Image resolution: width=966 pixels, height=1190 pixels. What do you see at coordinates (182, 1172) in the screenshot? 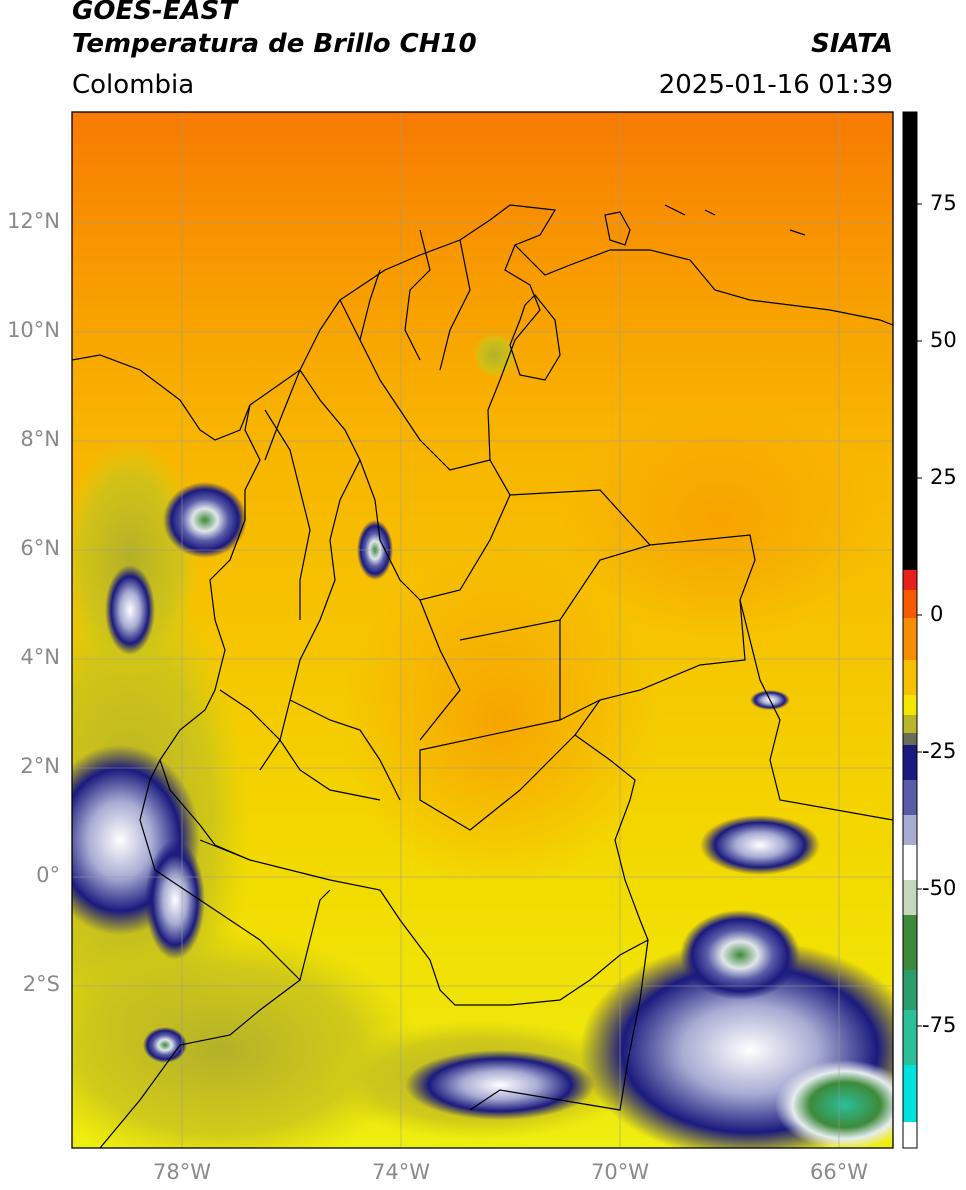
I see `lon-tick: 78°W` at bounding box center [182, 1172].